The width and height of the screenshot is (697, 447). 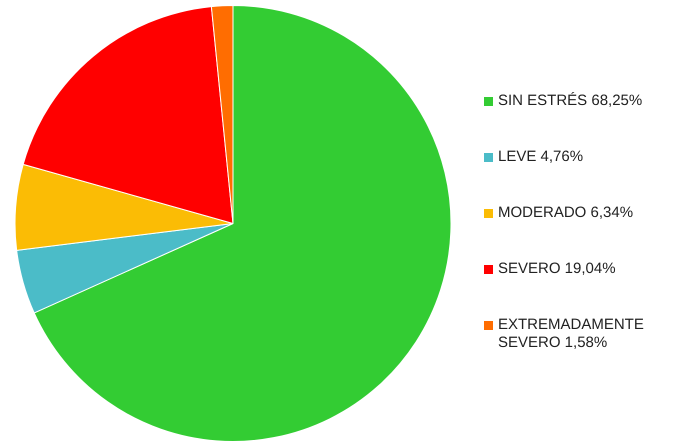 I want to click on legend-label: SEVERO 19,04%, so click(x=557, y=269).